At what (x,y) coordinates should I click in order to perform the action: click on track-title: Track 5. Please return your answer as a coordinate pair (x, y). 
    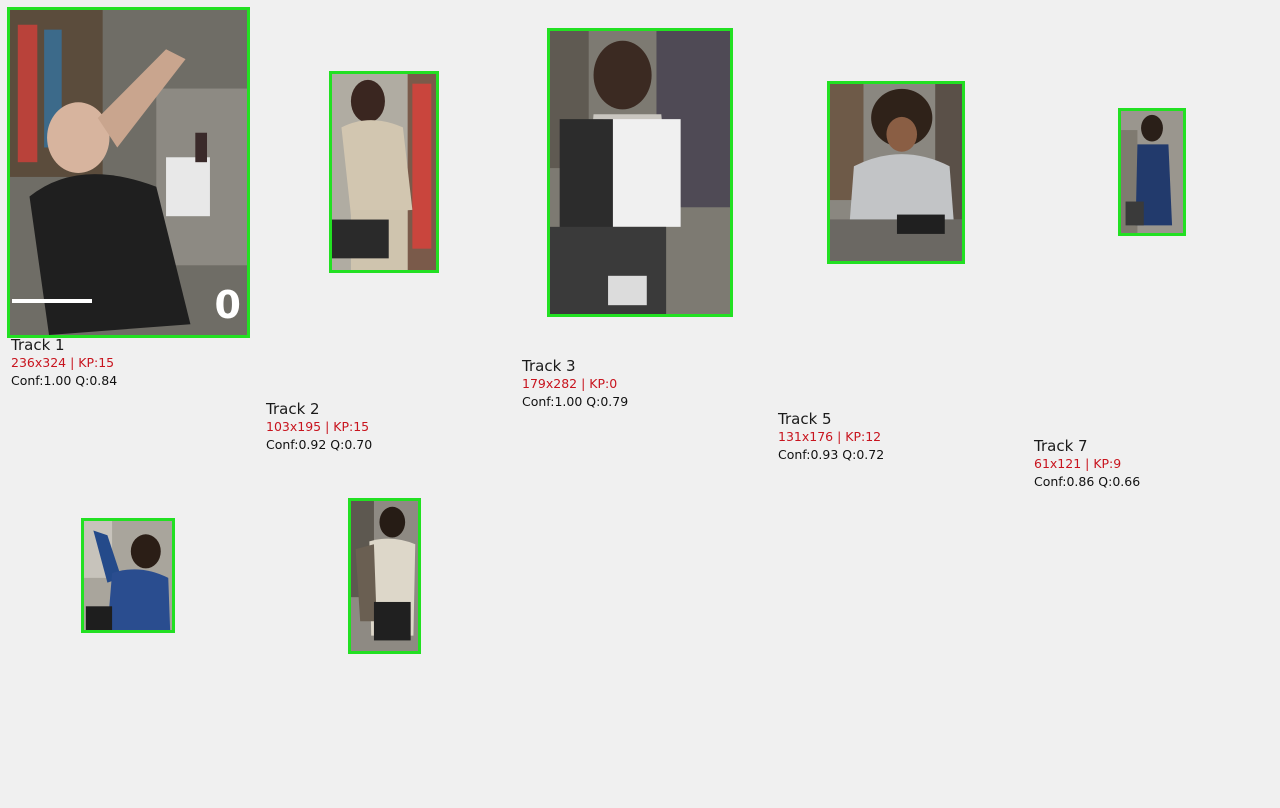
    Looking at the image, I should click on (805, 419).